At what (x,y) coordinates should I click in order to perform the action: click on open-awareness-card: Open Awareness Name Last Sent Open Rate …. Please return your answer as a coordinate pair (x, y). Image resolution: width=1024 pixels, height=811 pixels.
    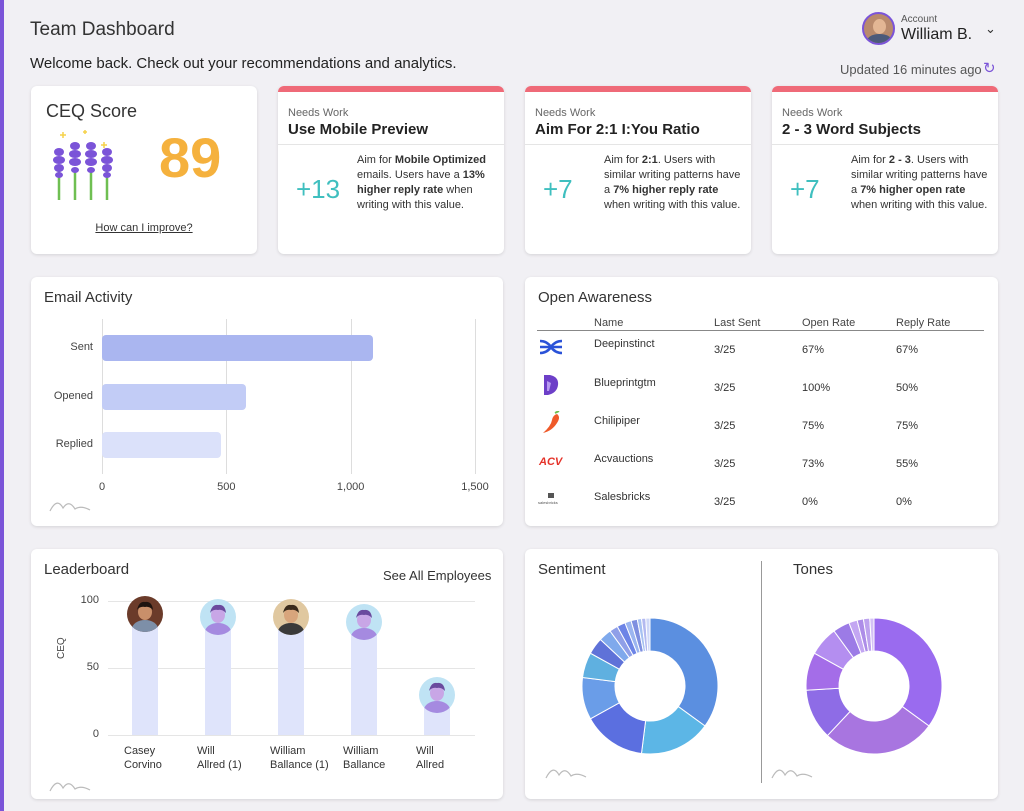
    Looking at the image, I should click on (761, 401).